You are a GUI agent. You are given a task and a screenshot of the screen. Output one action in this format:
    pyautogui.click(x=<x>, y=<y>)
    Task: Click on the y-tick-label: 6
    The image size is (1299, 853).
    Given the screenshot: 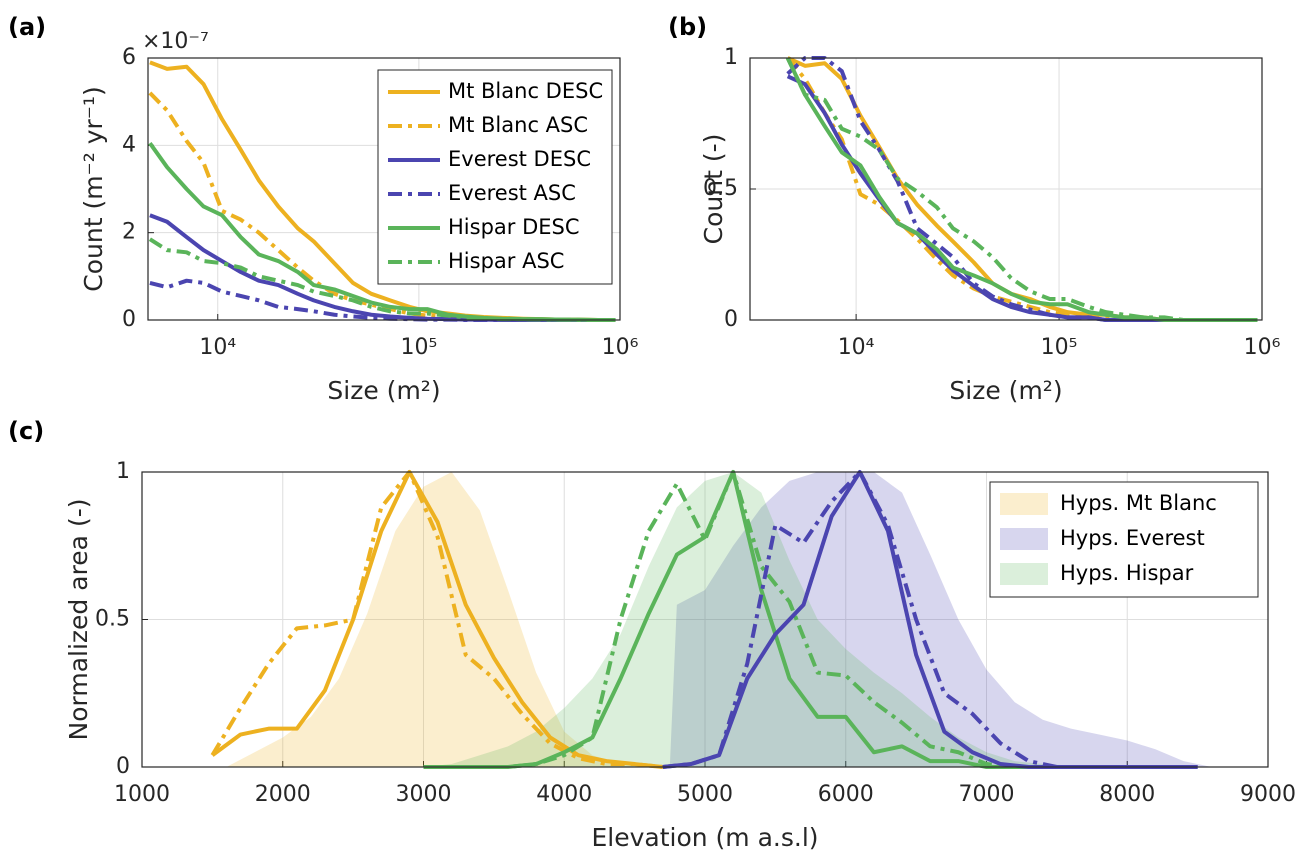 What is the action you would take?
    pyautogui.click(x=129, y=57)
    